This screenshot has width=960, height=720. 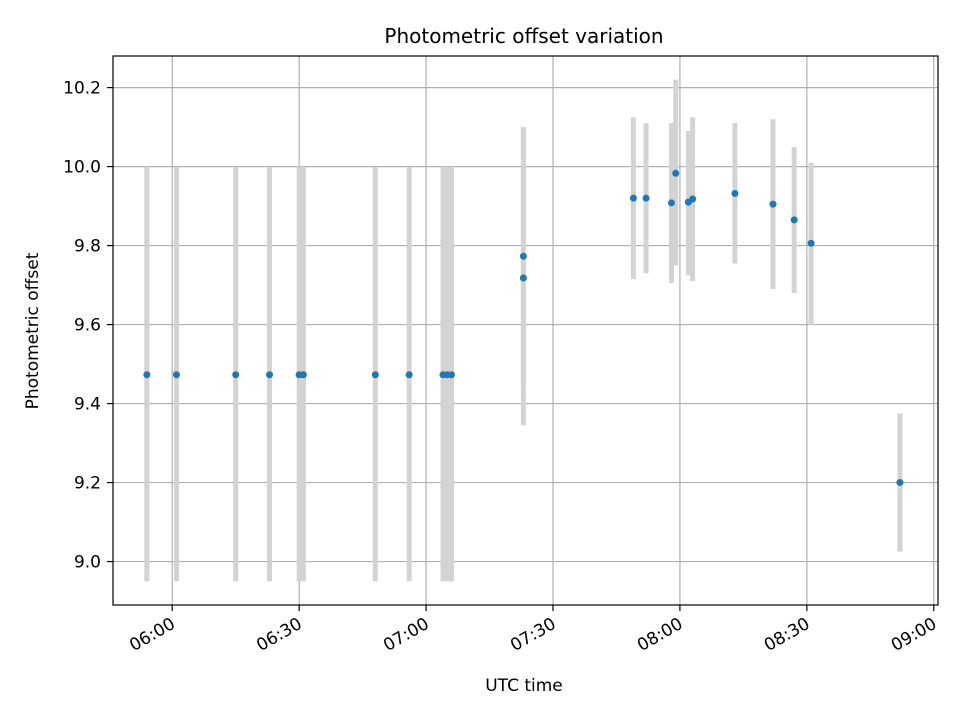 I want to click on y-tick-label: 9.4, so click(x=87, y=405).